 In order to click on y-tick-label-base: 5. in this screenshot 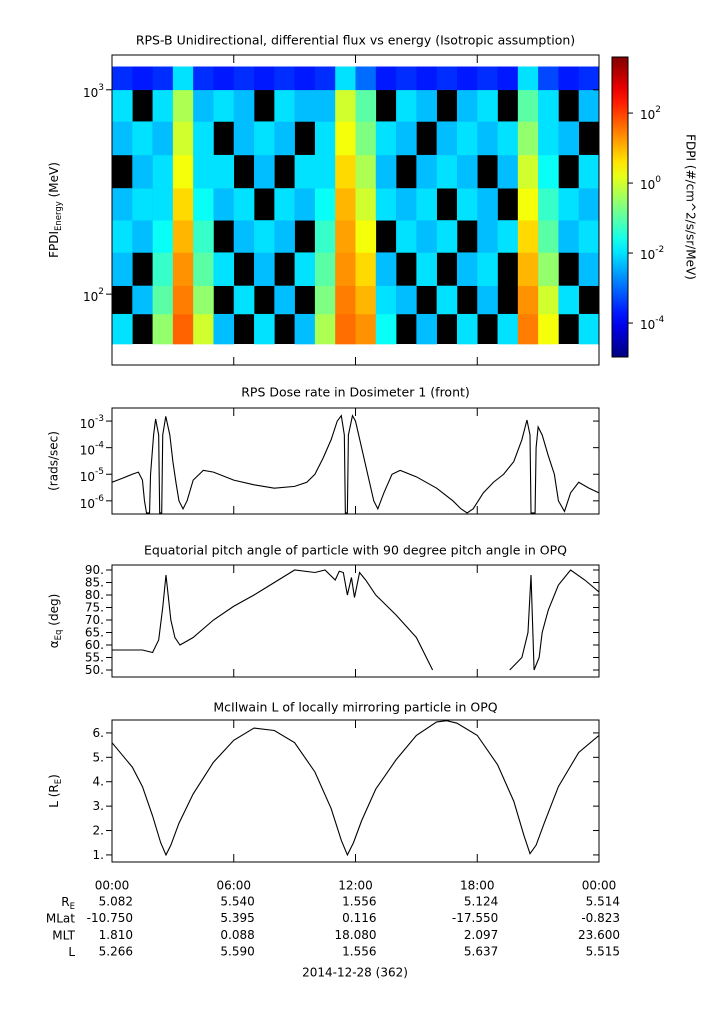, I will do `click(98, 757)`.